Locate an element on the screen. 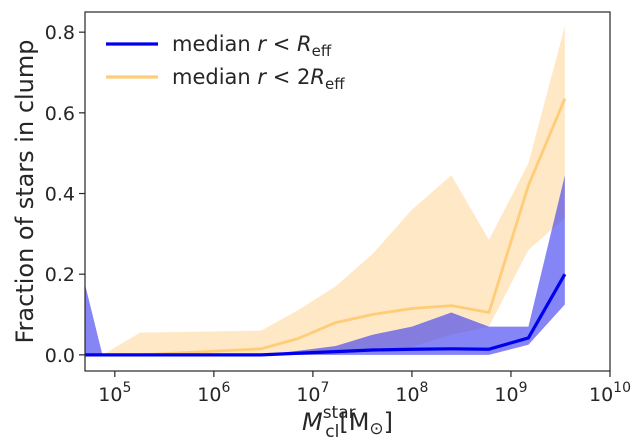  x-tick-label-4: 10⁹ is located at coordinates (510, 393).